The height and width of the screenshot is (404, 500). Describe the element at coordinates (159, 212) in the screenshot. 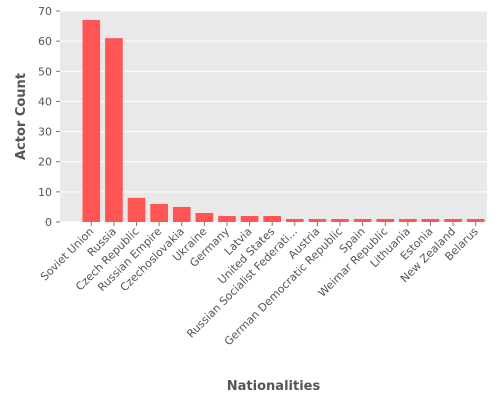

I see `bar-russian-empire` at that location.